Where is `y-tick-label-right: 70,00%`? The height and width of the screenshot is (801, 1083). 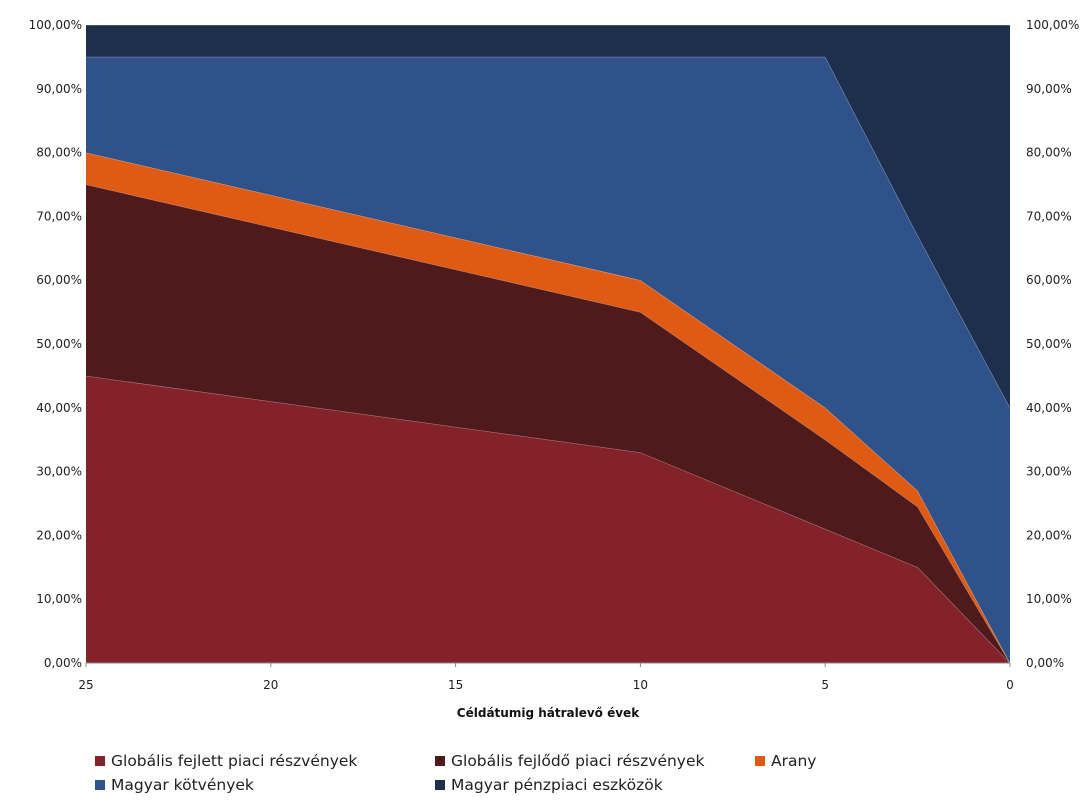
y-tick-label-right: 70,00% is located at coordinates (1049, 216).